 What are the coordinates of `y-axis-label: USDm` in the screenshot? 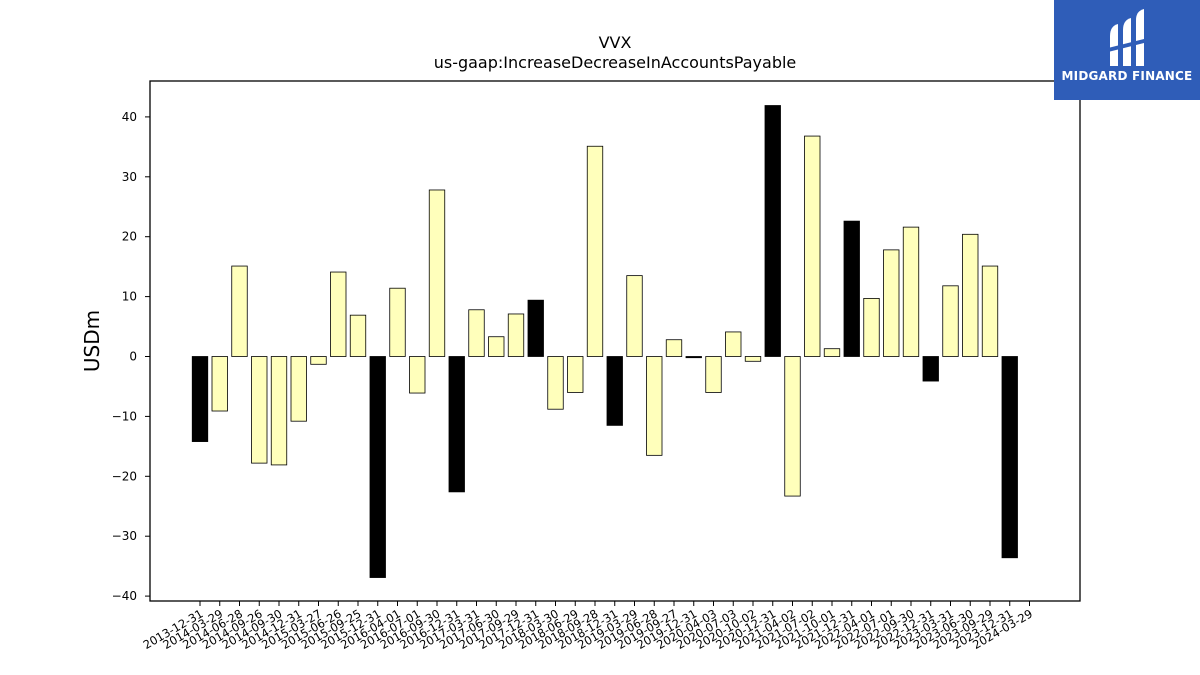 It's located at (92, 341).